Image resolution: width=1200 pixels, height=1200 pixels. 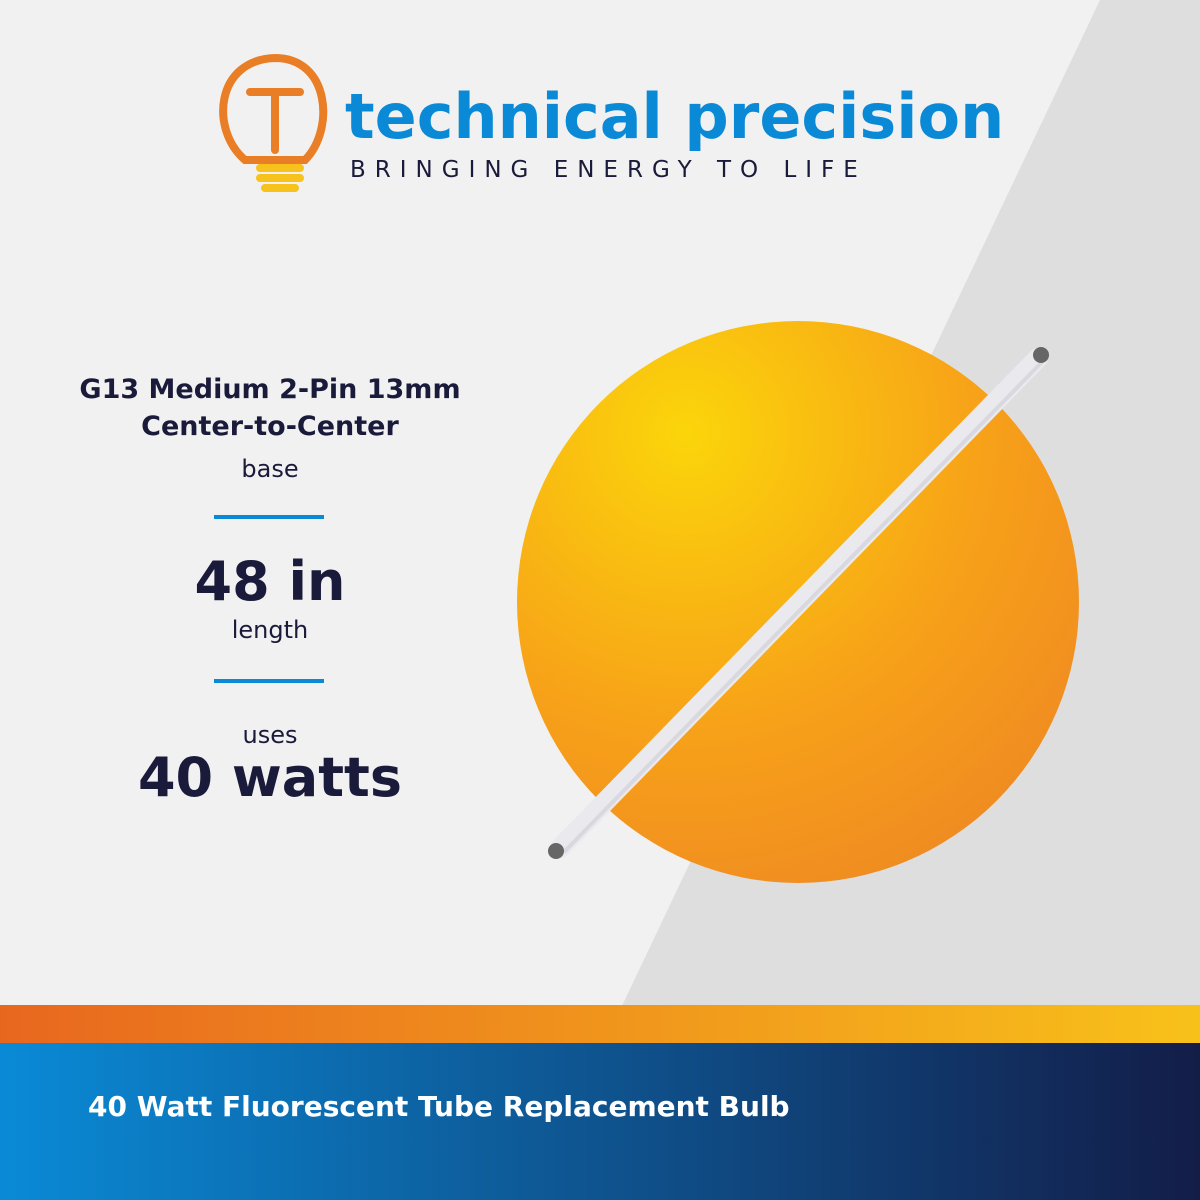 What do you see at coordinates (270, 426) in the screenshot?
I see `base-title: Center-to-Center` at bounding box center [270, 426].